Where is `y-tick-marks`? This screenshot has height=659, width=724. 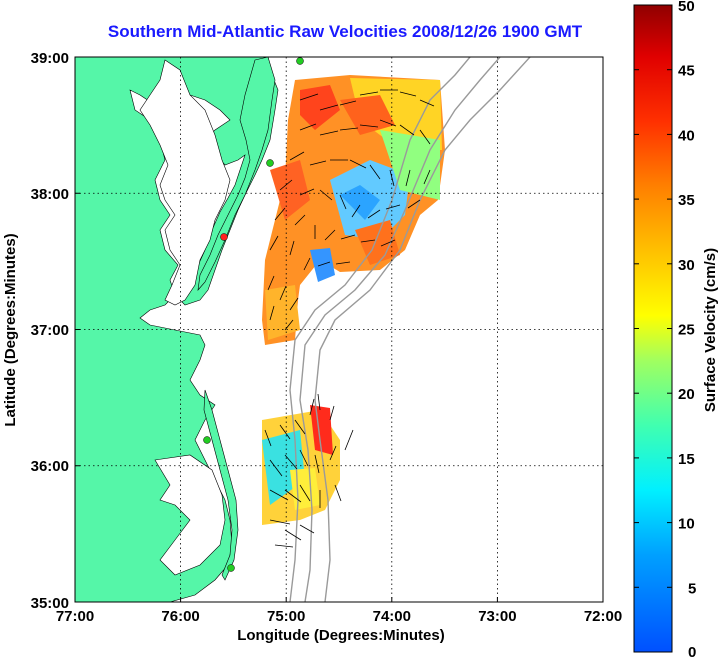
y-tick-marks is located at coordinates (77, 329).